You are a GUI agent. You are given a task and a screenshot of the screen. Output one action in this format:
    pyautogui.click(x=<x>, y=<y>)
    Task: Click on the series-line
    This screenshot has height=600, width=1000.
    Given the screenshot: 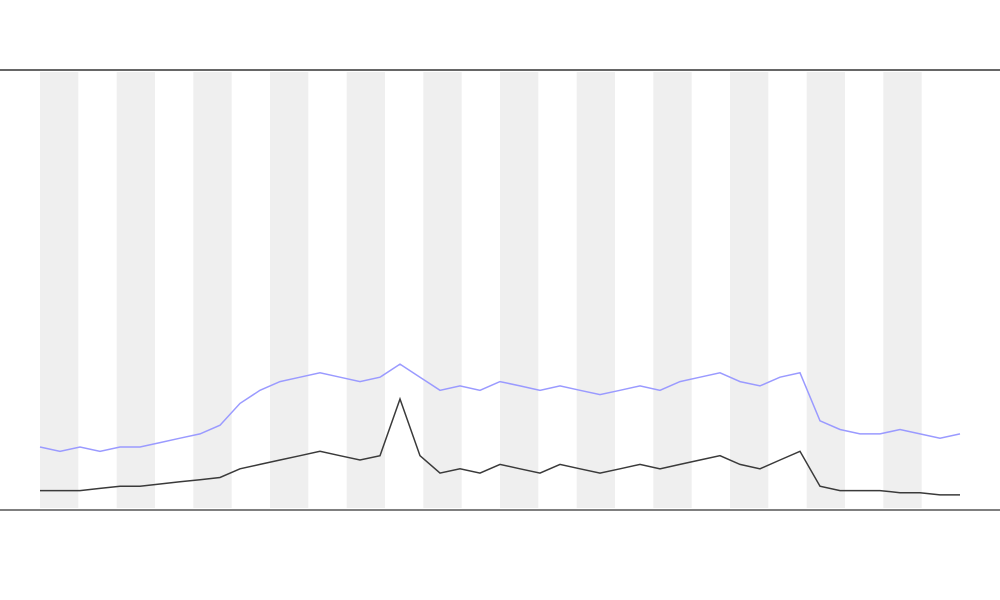 What is the action you would take?
    pyautogui.click(x=500, y=408)
    